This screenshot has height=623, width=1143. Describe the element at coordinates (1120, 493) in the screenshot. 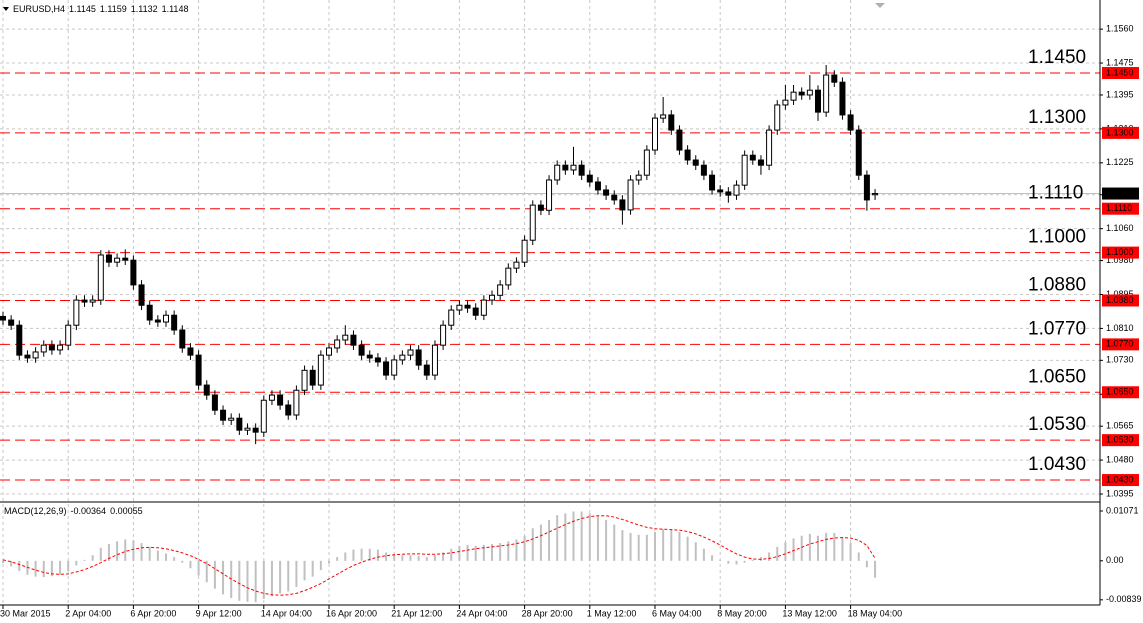

I see `y-tick-label: 1.0395` at that location.